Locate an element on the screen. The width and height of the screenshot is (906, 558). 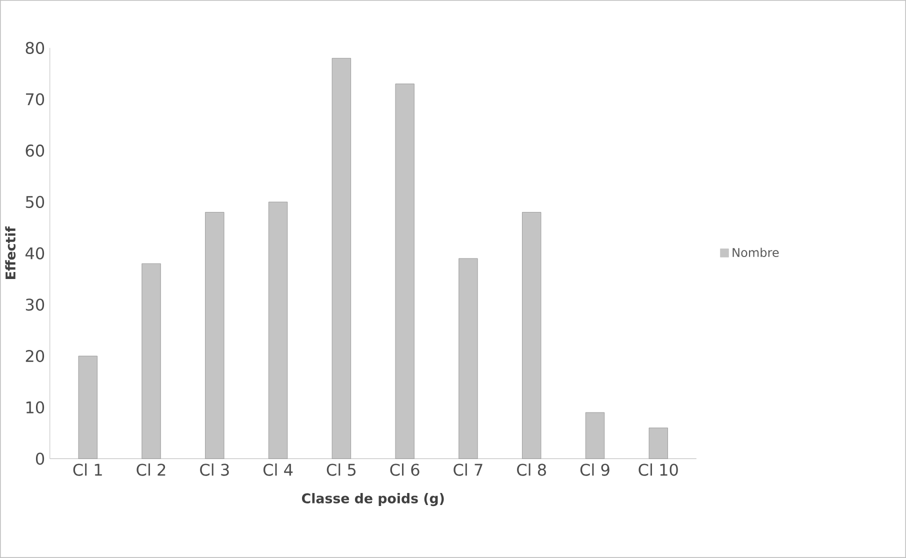
legend-label: Nombre is located at coordinates (755, 253).